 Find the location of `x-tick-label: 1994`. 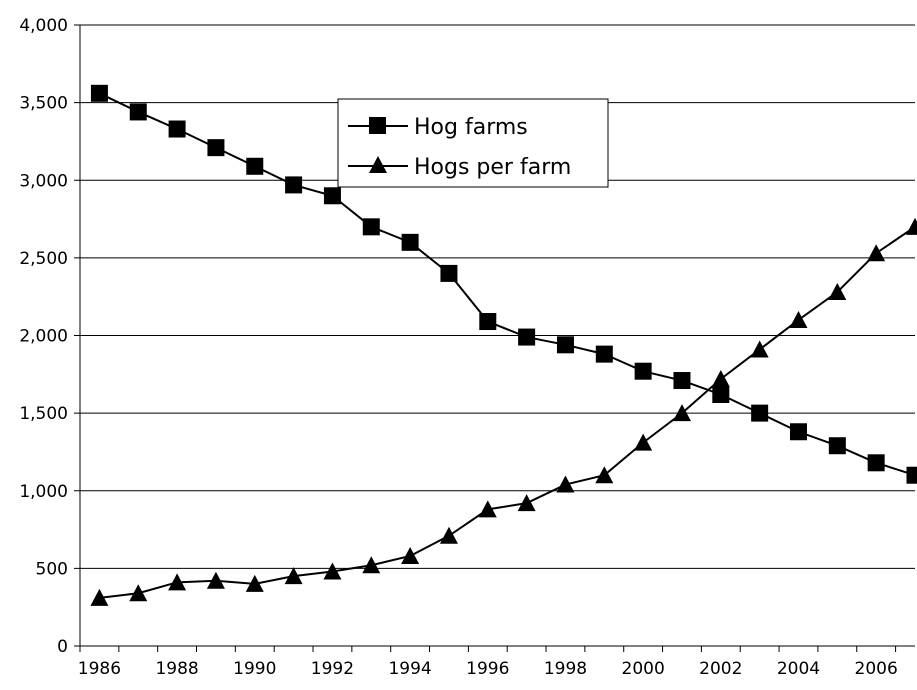

x-tick-label: 1994 is located at coordinates (409, 669).